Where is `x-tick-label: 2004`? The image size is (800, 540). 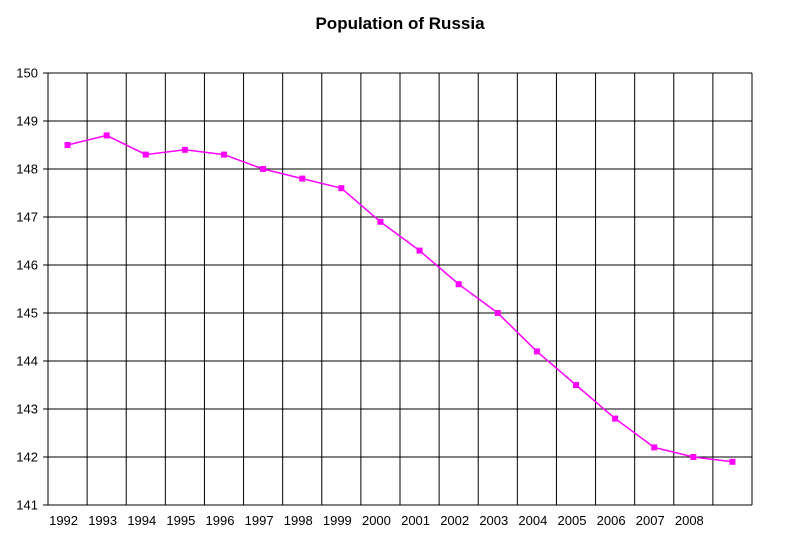 x-tick-label: 2004 is located at coordinates (532, 520).